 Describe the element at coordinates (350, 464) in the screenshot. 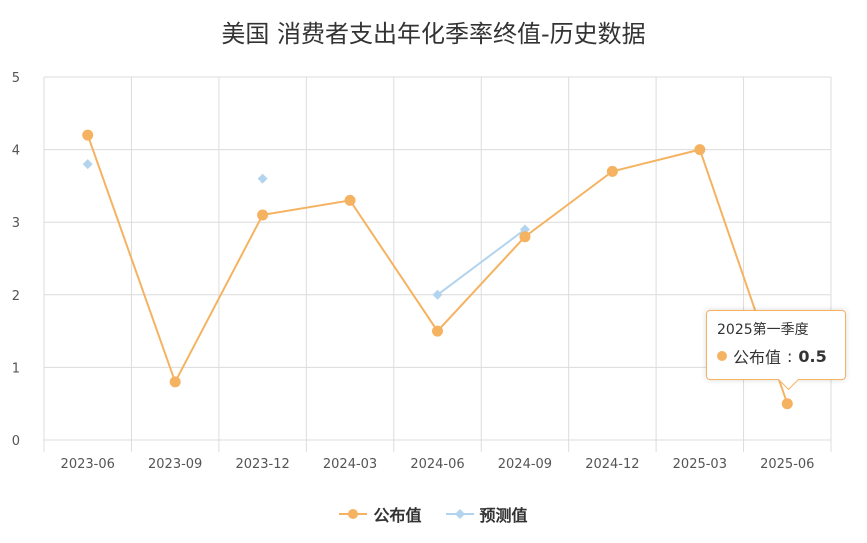

I see `x-tick-label: 2024-03` at that location.